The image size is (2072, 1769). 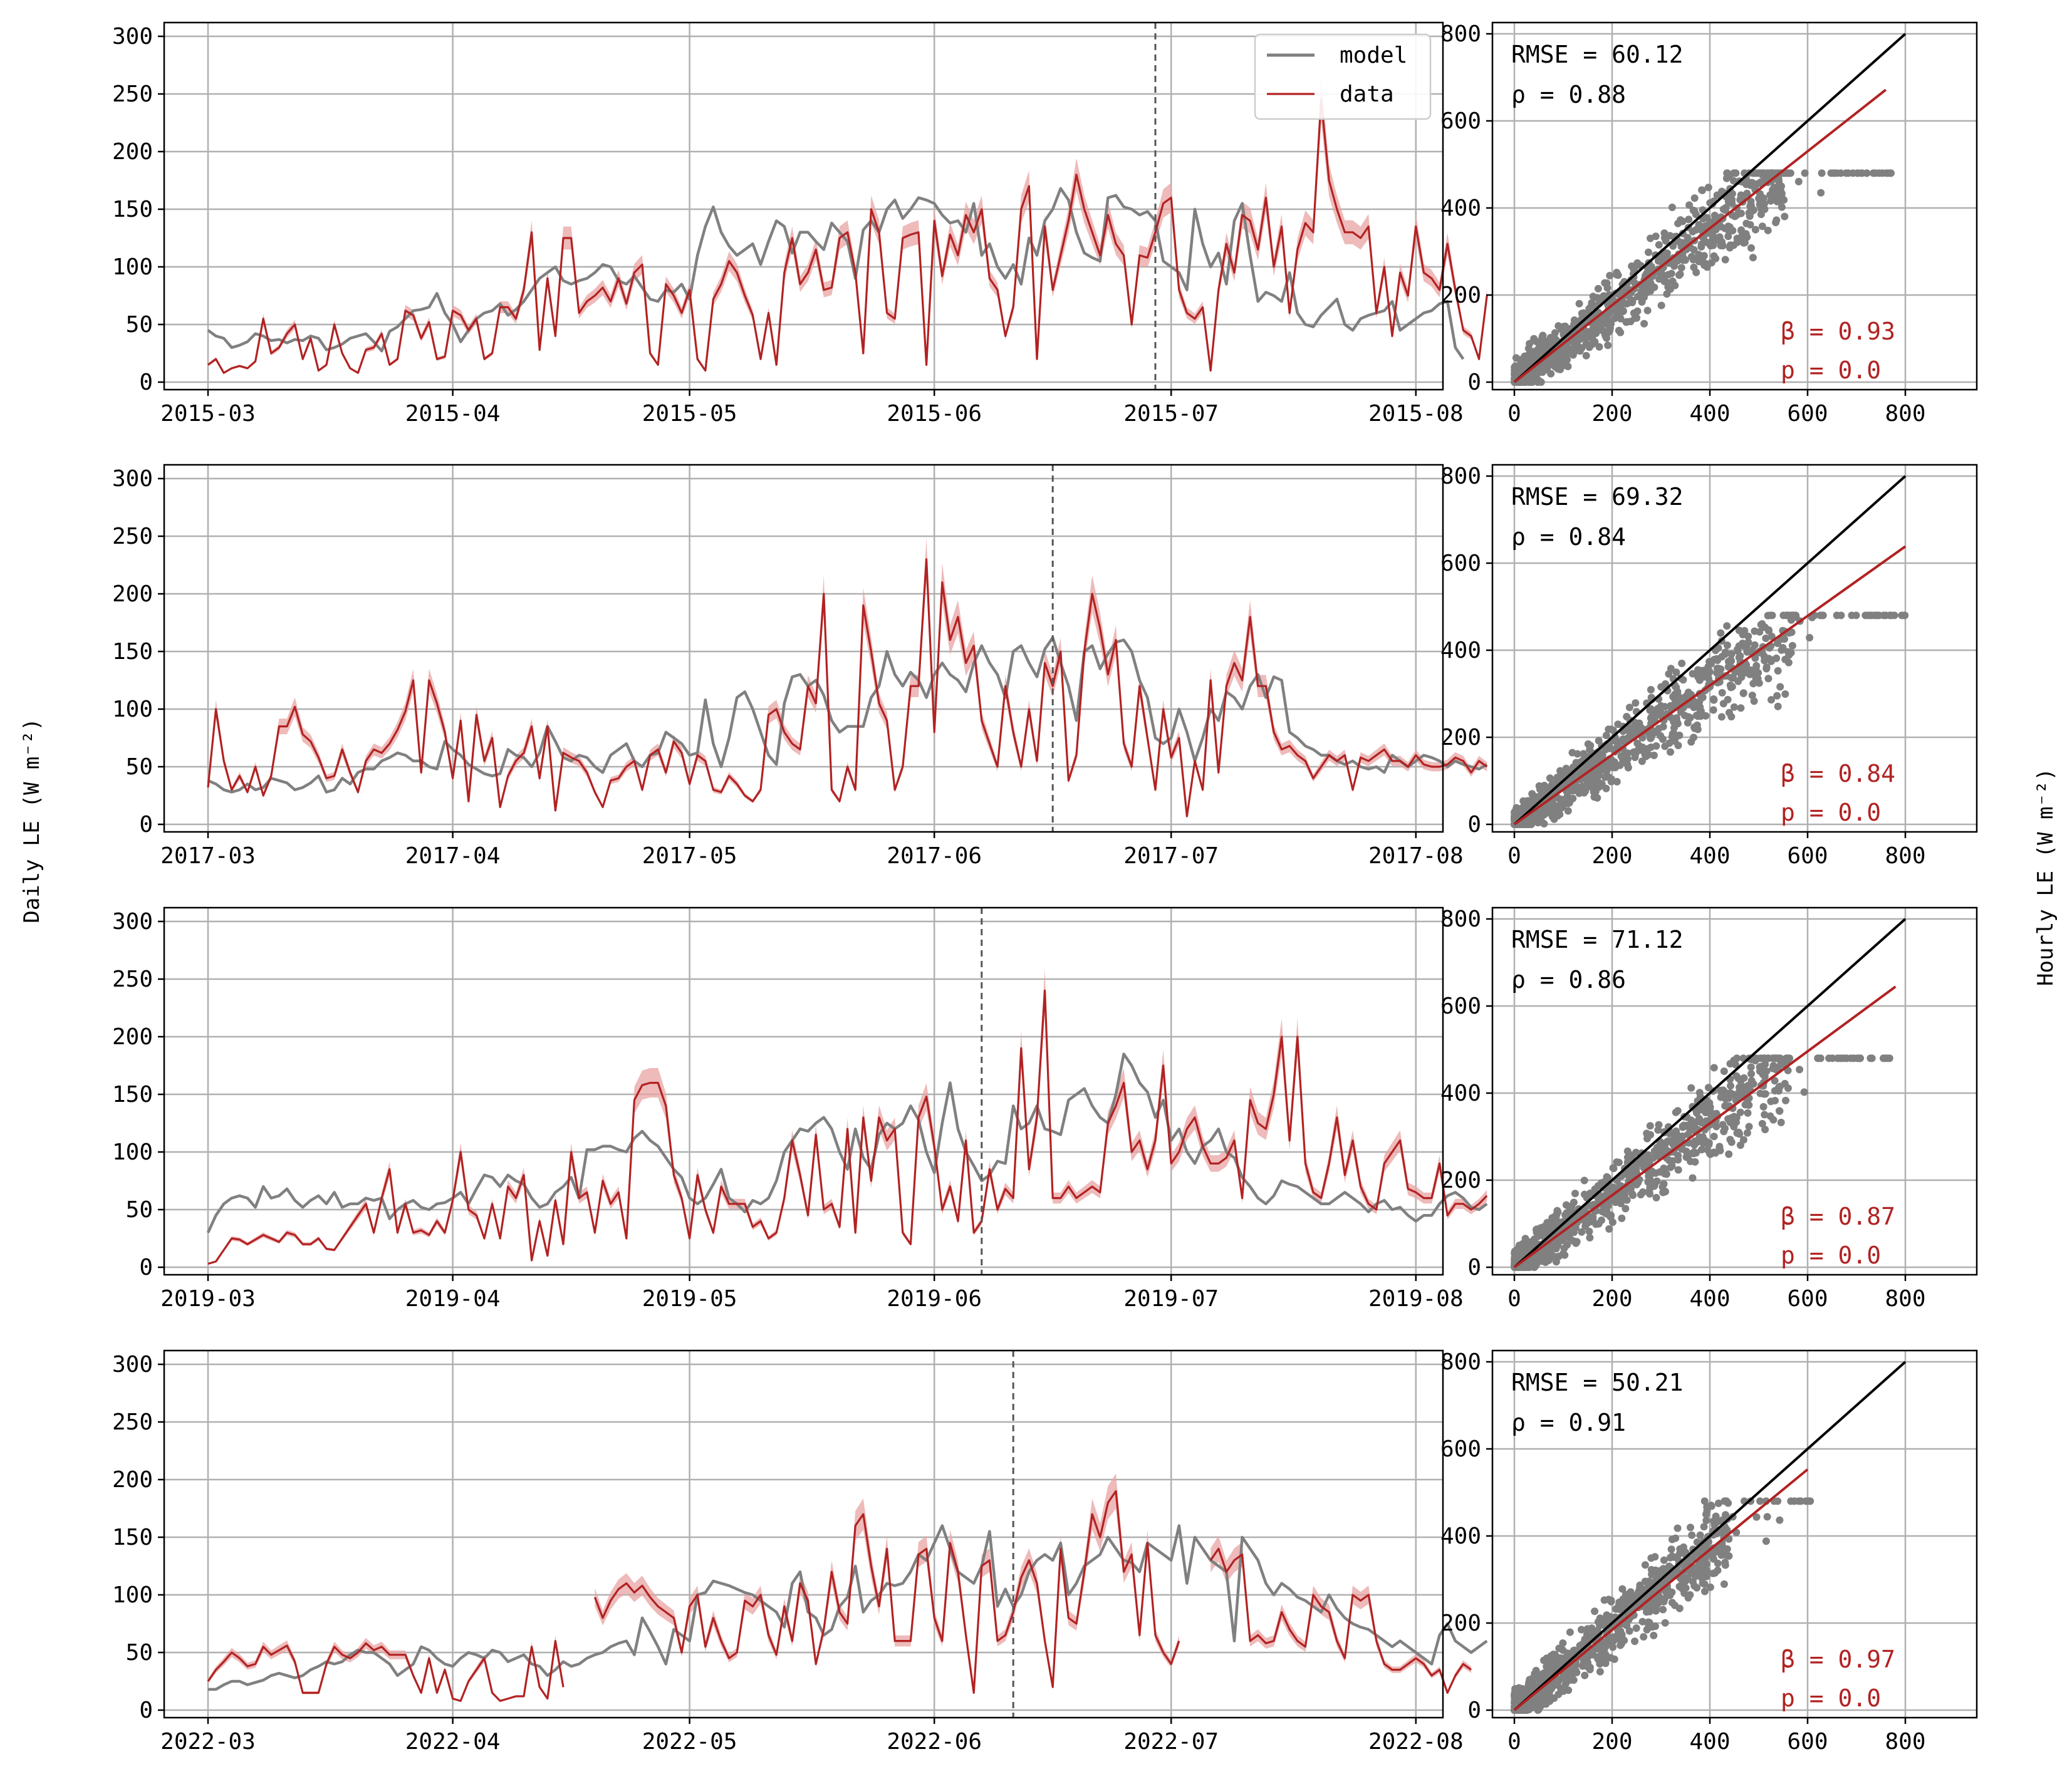 I want to click on rmse-label: RMSE = 60.12, so click(x=1598, y=54).